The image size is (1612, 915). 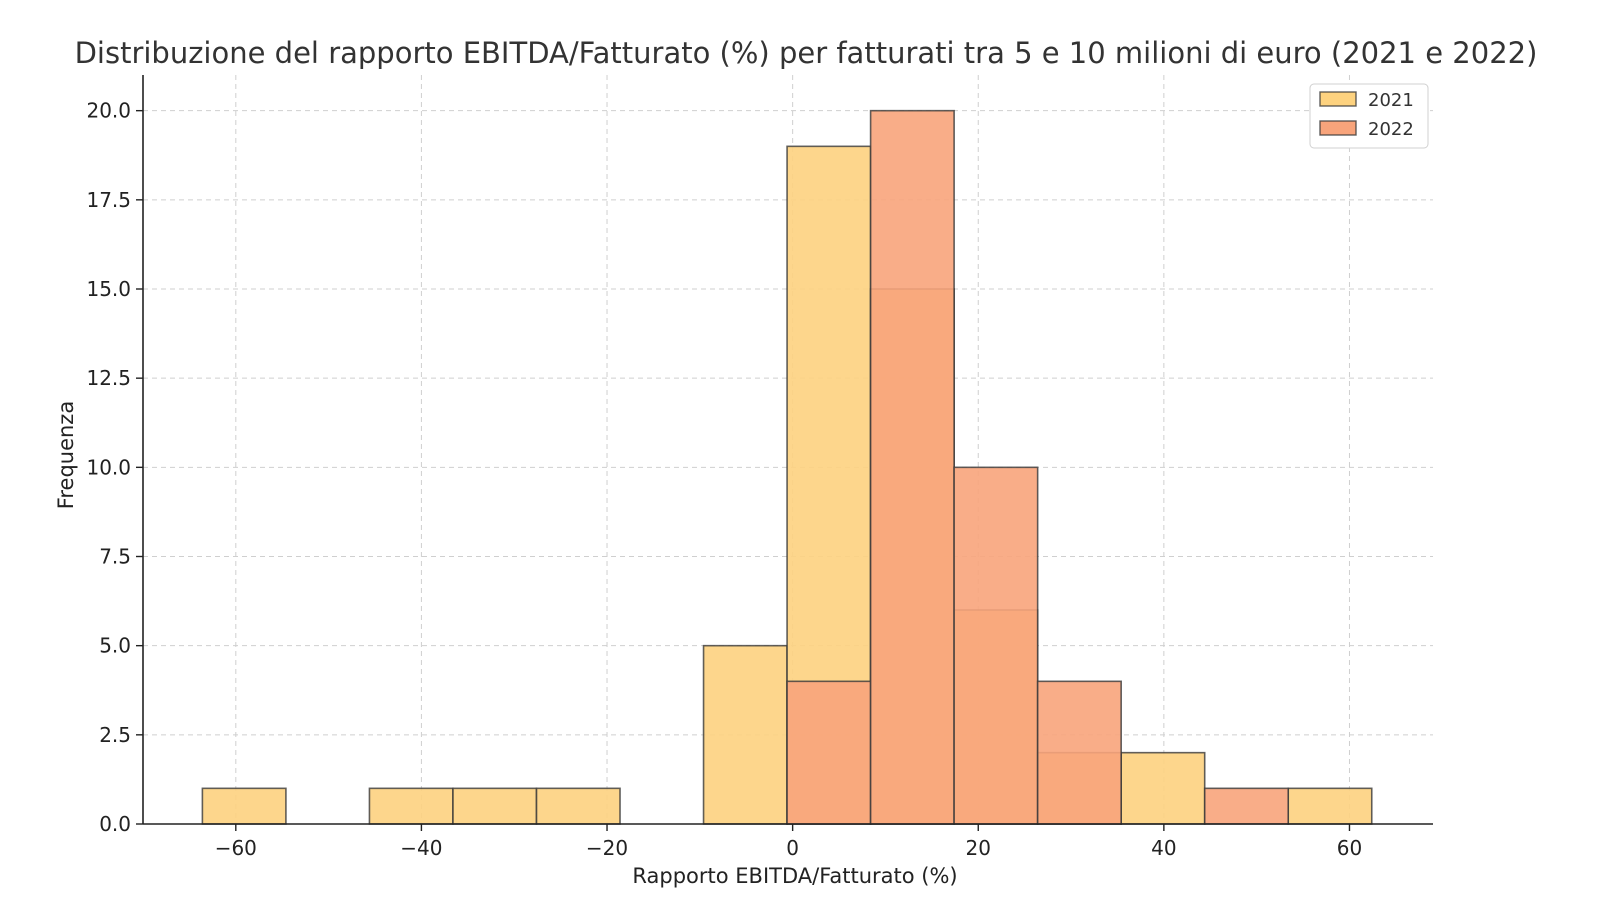 What do you see at coordinates (421, 848) in the screenshot?
I see `x-tick-label: −40` at bounding box center [421, 848].